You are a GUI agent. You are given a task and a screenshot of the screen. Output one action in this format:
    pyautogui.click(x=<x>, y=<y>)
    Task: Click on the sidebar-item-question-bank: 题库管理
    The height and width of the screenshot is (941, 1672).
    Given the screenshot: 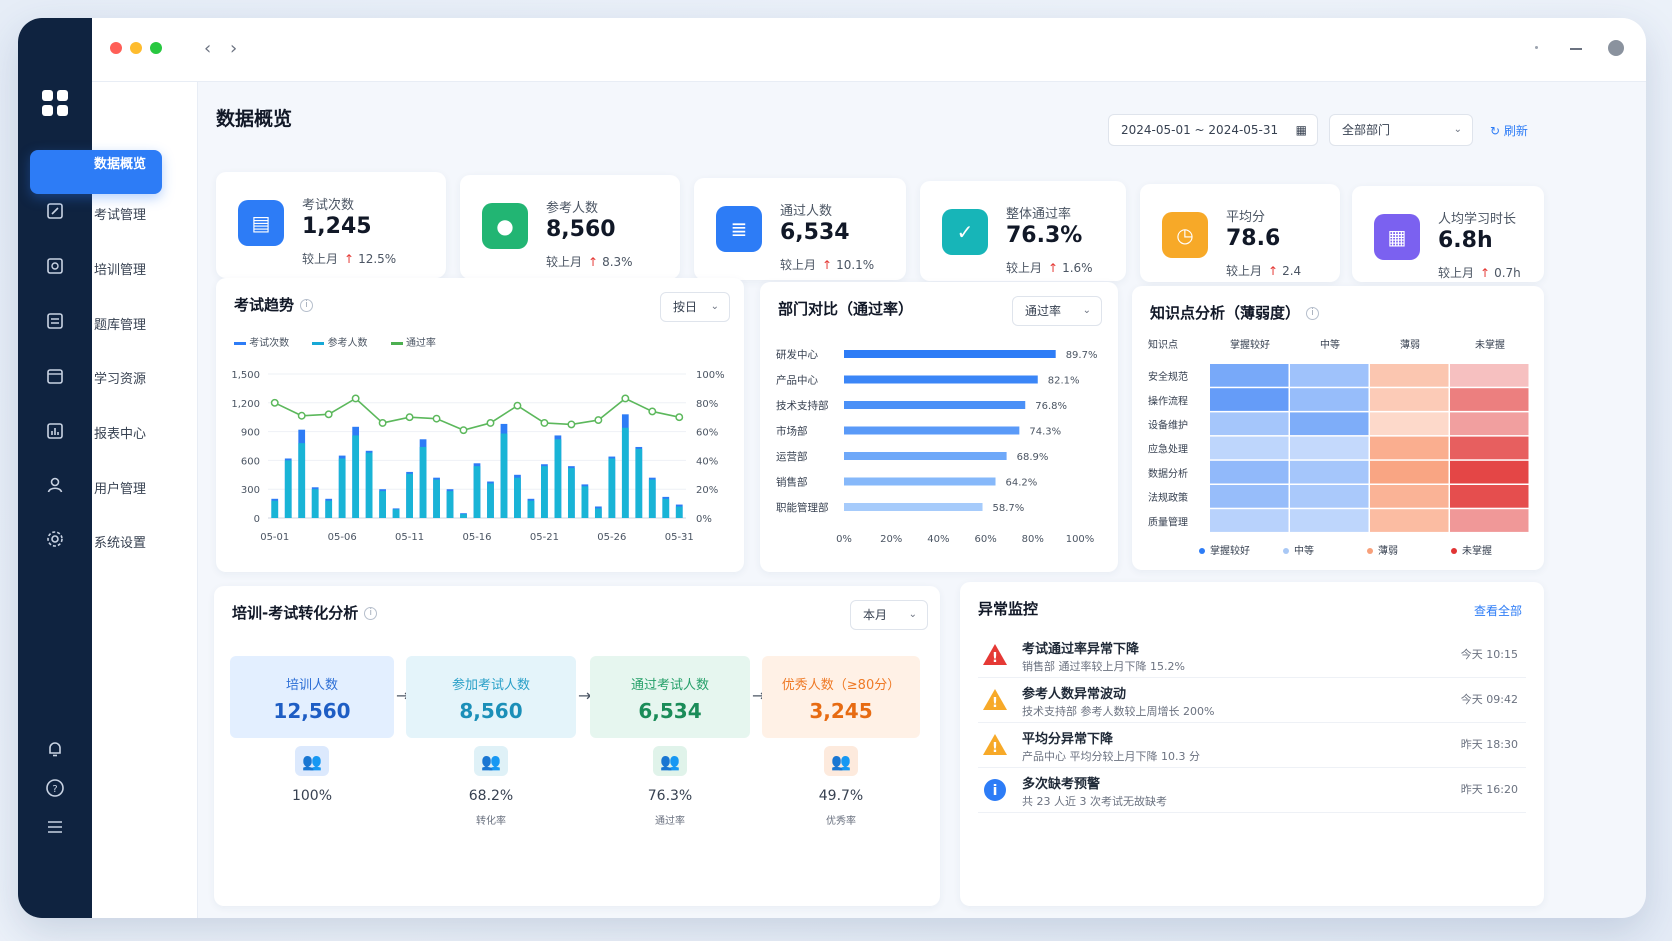 What is the action you would take?
    pyautogui.click(x=120, y=325)
    